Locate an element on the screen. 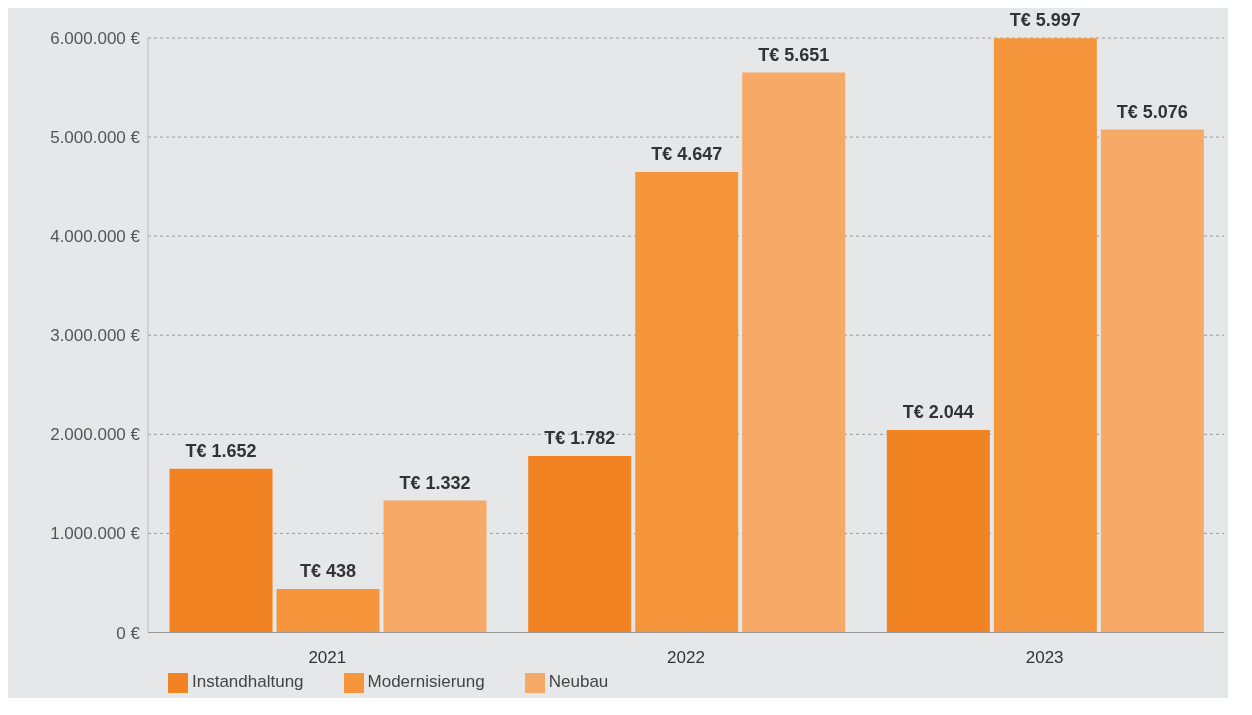 This screenshot has width=1252, height=715. y-tick-label: 1.000.000 € is located at coordinates (95, 534).